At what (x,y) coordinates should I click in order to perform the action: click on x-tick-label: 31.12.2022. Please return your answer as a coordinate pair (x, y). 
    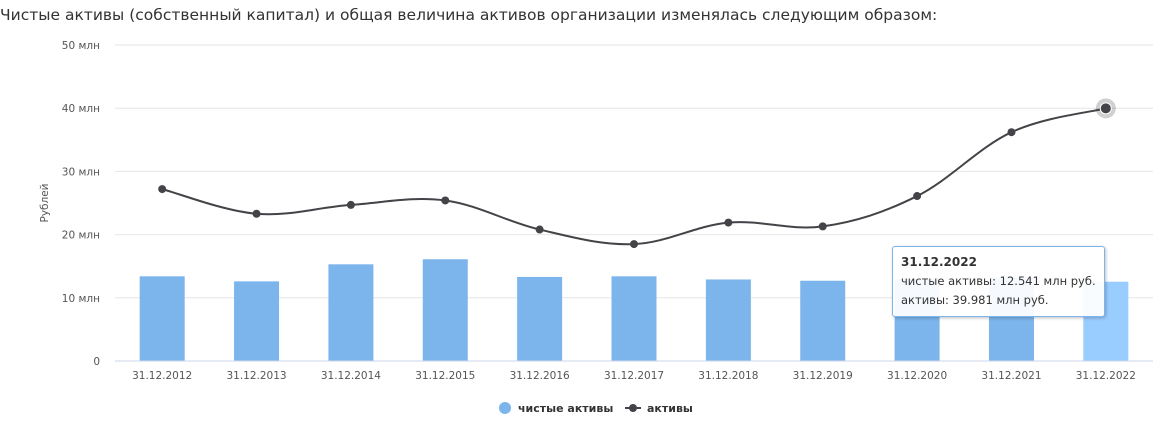
    Looking at the image, I should click on (1106, 376).